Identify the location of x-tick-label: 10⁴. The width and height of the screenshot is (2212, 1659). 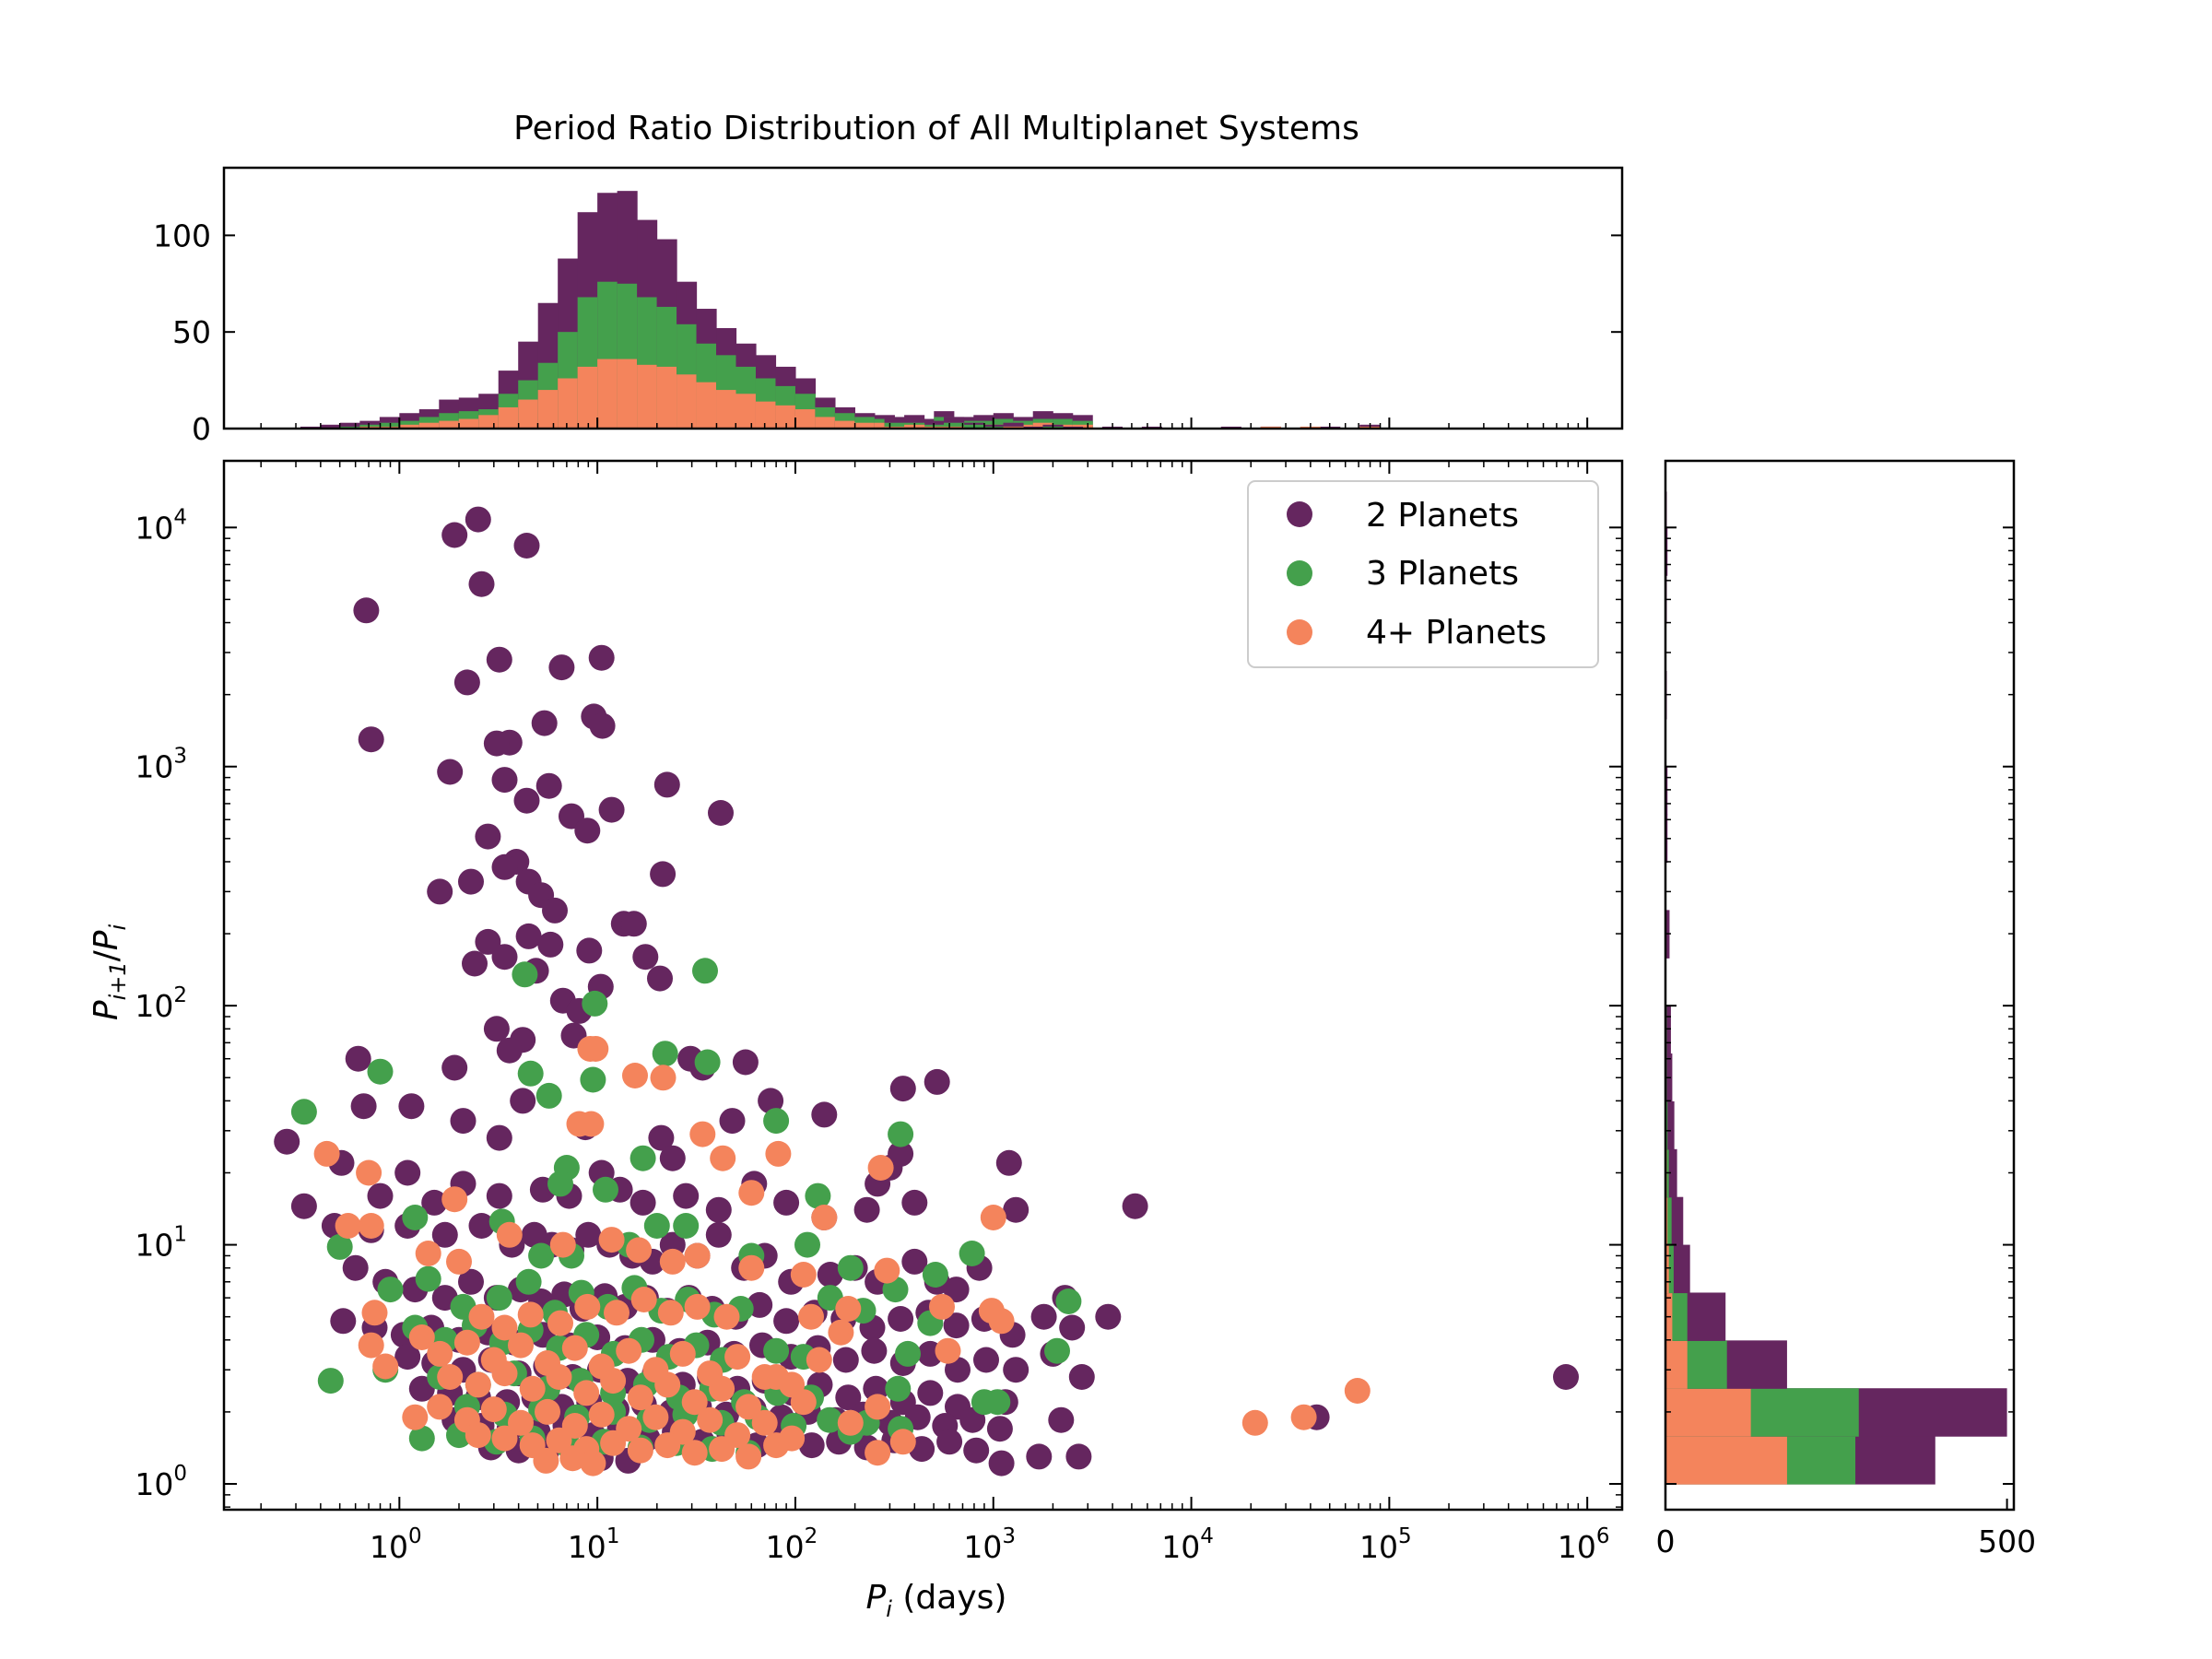
(1187, 1544).